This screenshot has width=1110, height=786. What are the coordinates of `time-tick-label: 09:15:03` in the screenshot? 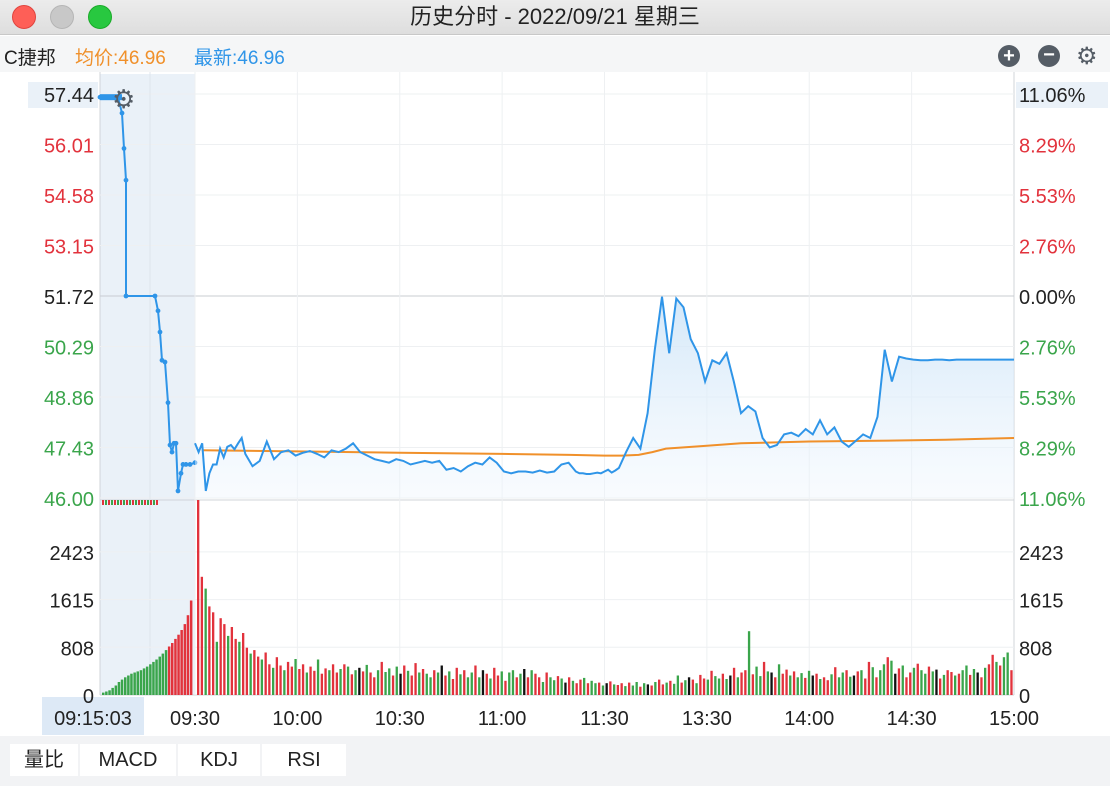 It's located at (93, 719).